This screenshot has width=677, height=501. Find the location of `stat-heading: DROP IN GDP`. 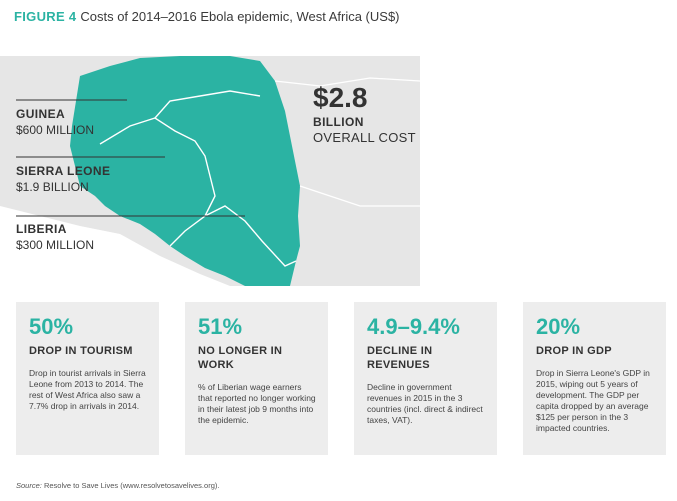

stat-heading: DROP IN GDP is located at coordinates (574, 351).